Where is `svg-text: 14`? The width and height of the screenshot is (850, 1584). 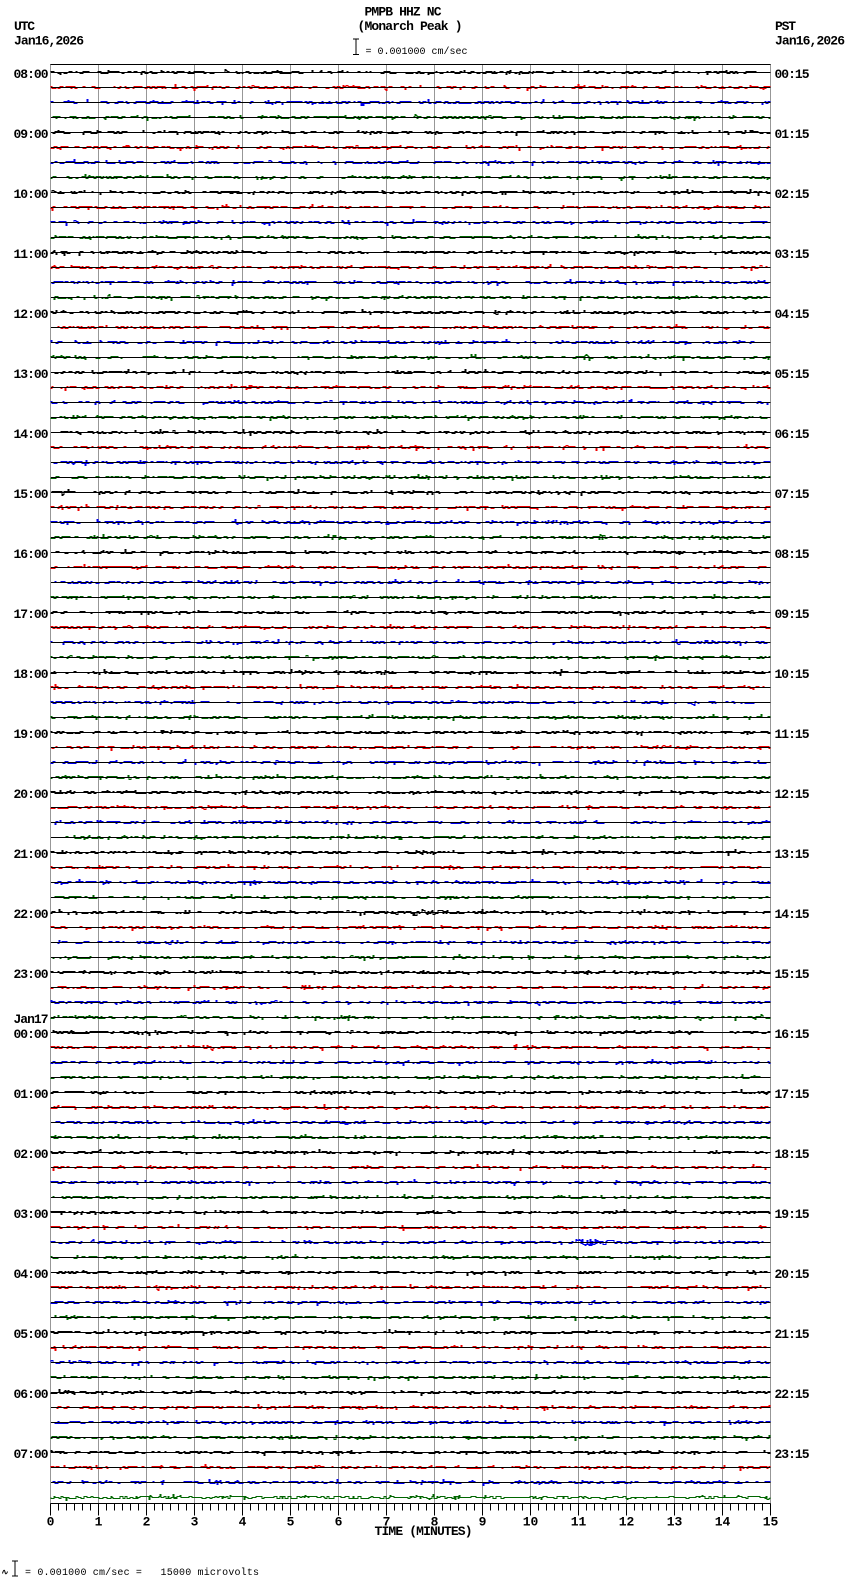
svg-text: 14 is located at coordinates (723, 1522).